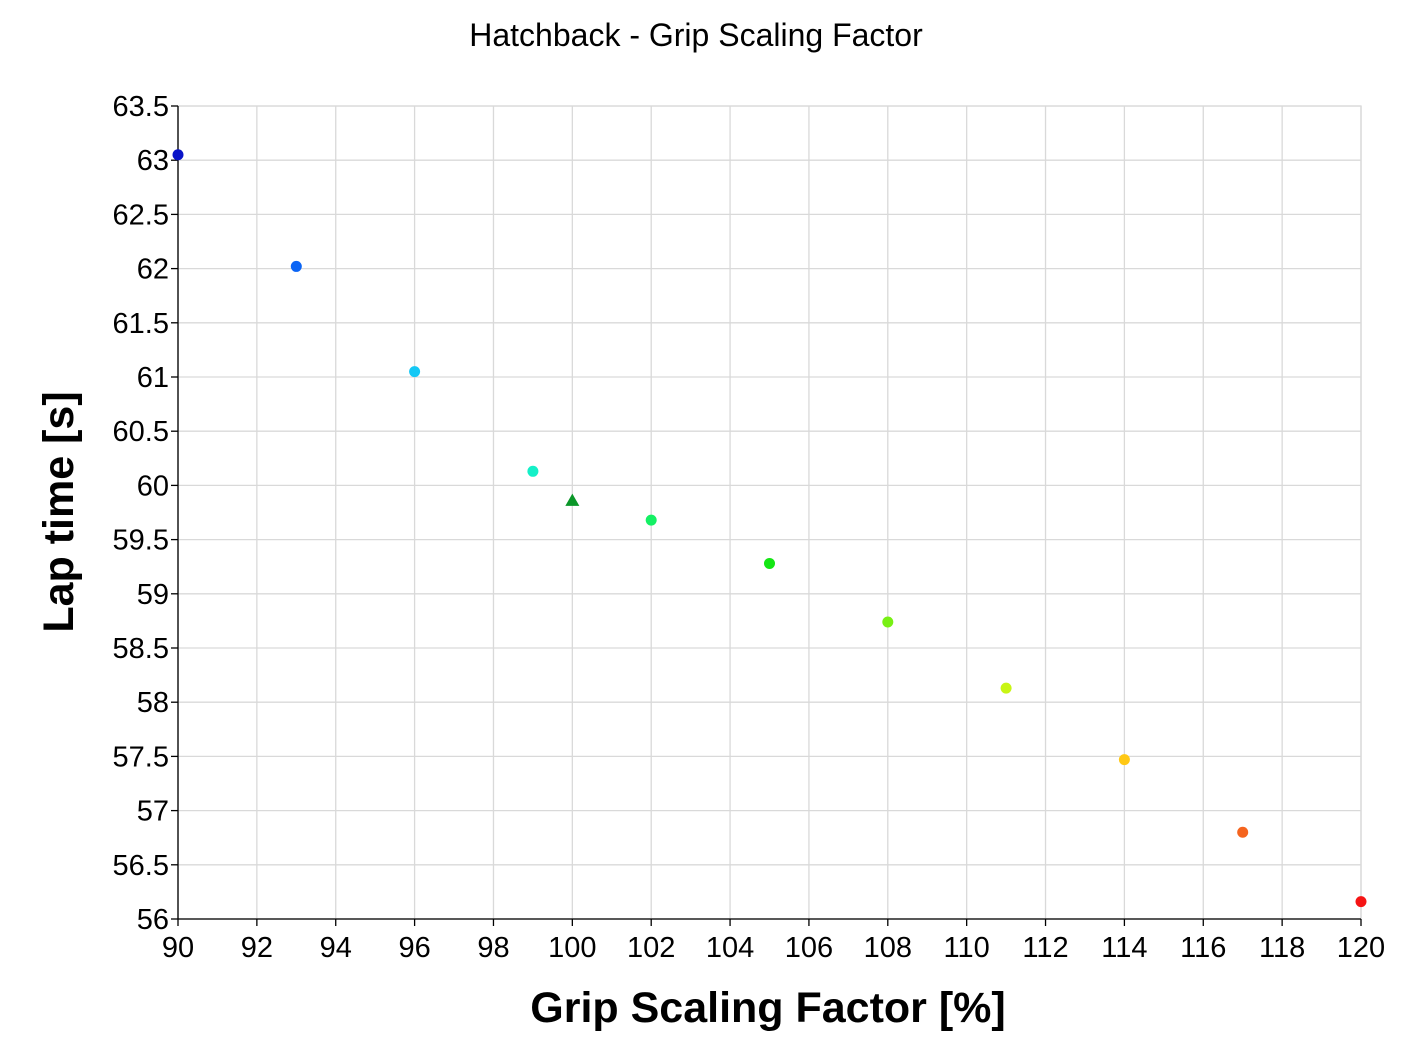  What do you see at coordinates (141, 541) in the screenshot?
I see `y-tick-label-7: 59.5` at bounding box center [141, 541].